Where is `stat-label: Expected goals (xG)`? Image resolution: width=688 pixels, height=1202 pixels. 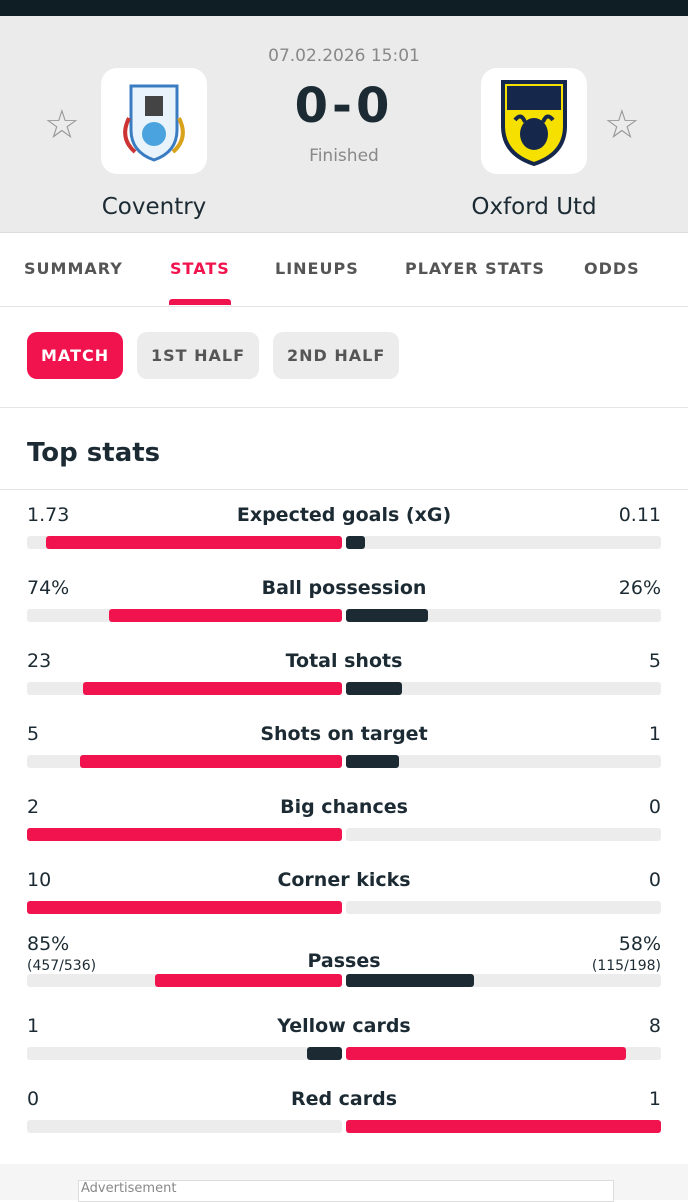
stat-label: Expected goals (xG) is located at coordinates (344, 515).